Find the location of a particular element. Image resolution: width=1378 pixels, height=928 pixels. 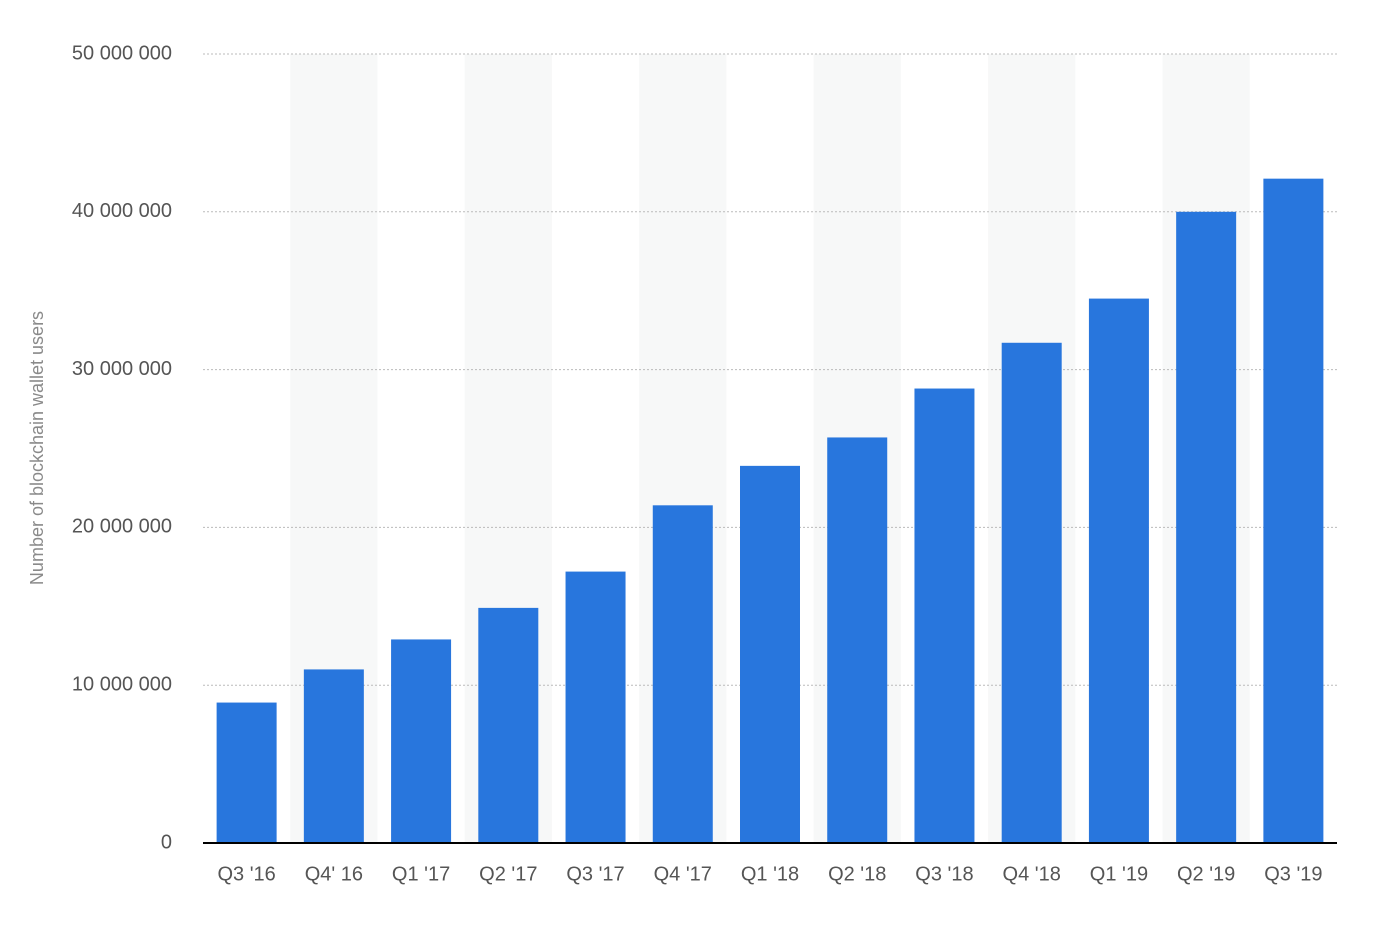

x-tick-label: Q3 '17 is located at coordinates (595, 874).